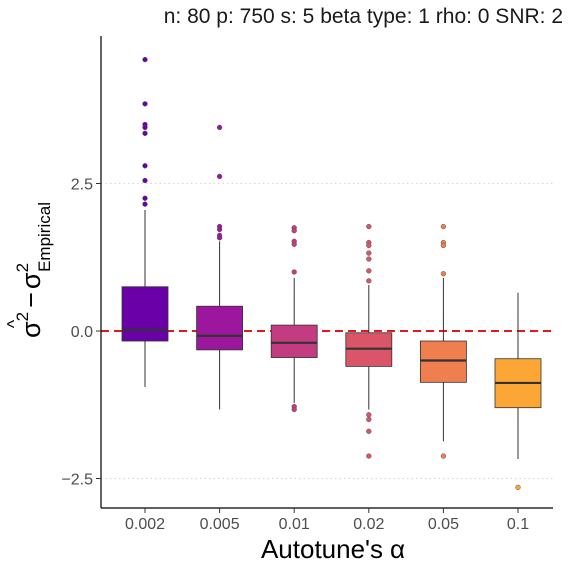  I want to click on x-tick-label-4: 0.05, so click(443, 524).